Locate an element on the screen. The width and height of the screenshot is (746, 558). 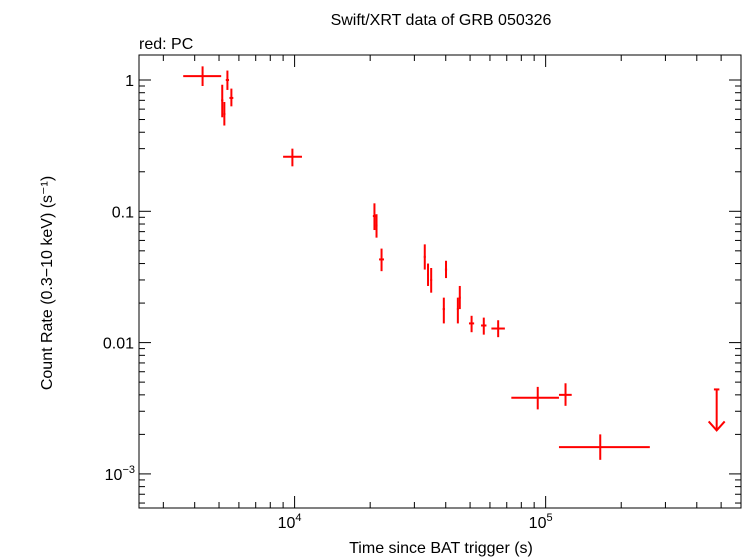
y-tick-label: 0.1 is located at coordinates (123, 212).